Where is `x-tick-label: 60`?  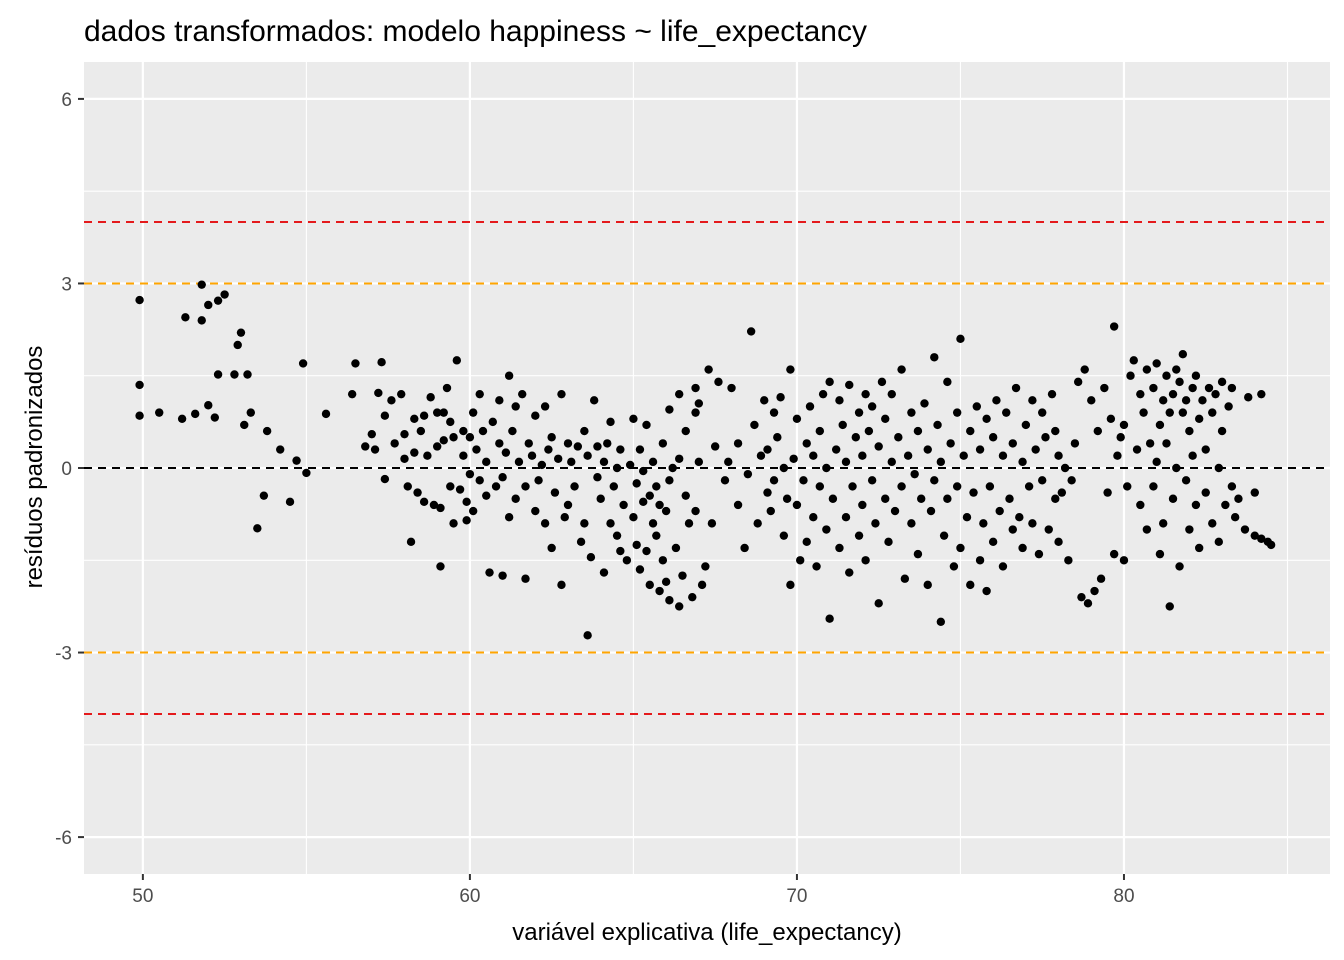 x-tick-label: 60 is located at coordinates (469, 896).